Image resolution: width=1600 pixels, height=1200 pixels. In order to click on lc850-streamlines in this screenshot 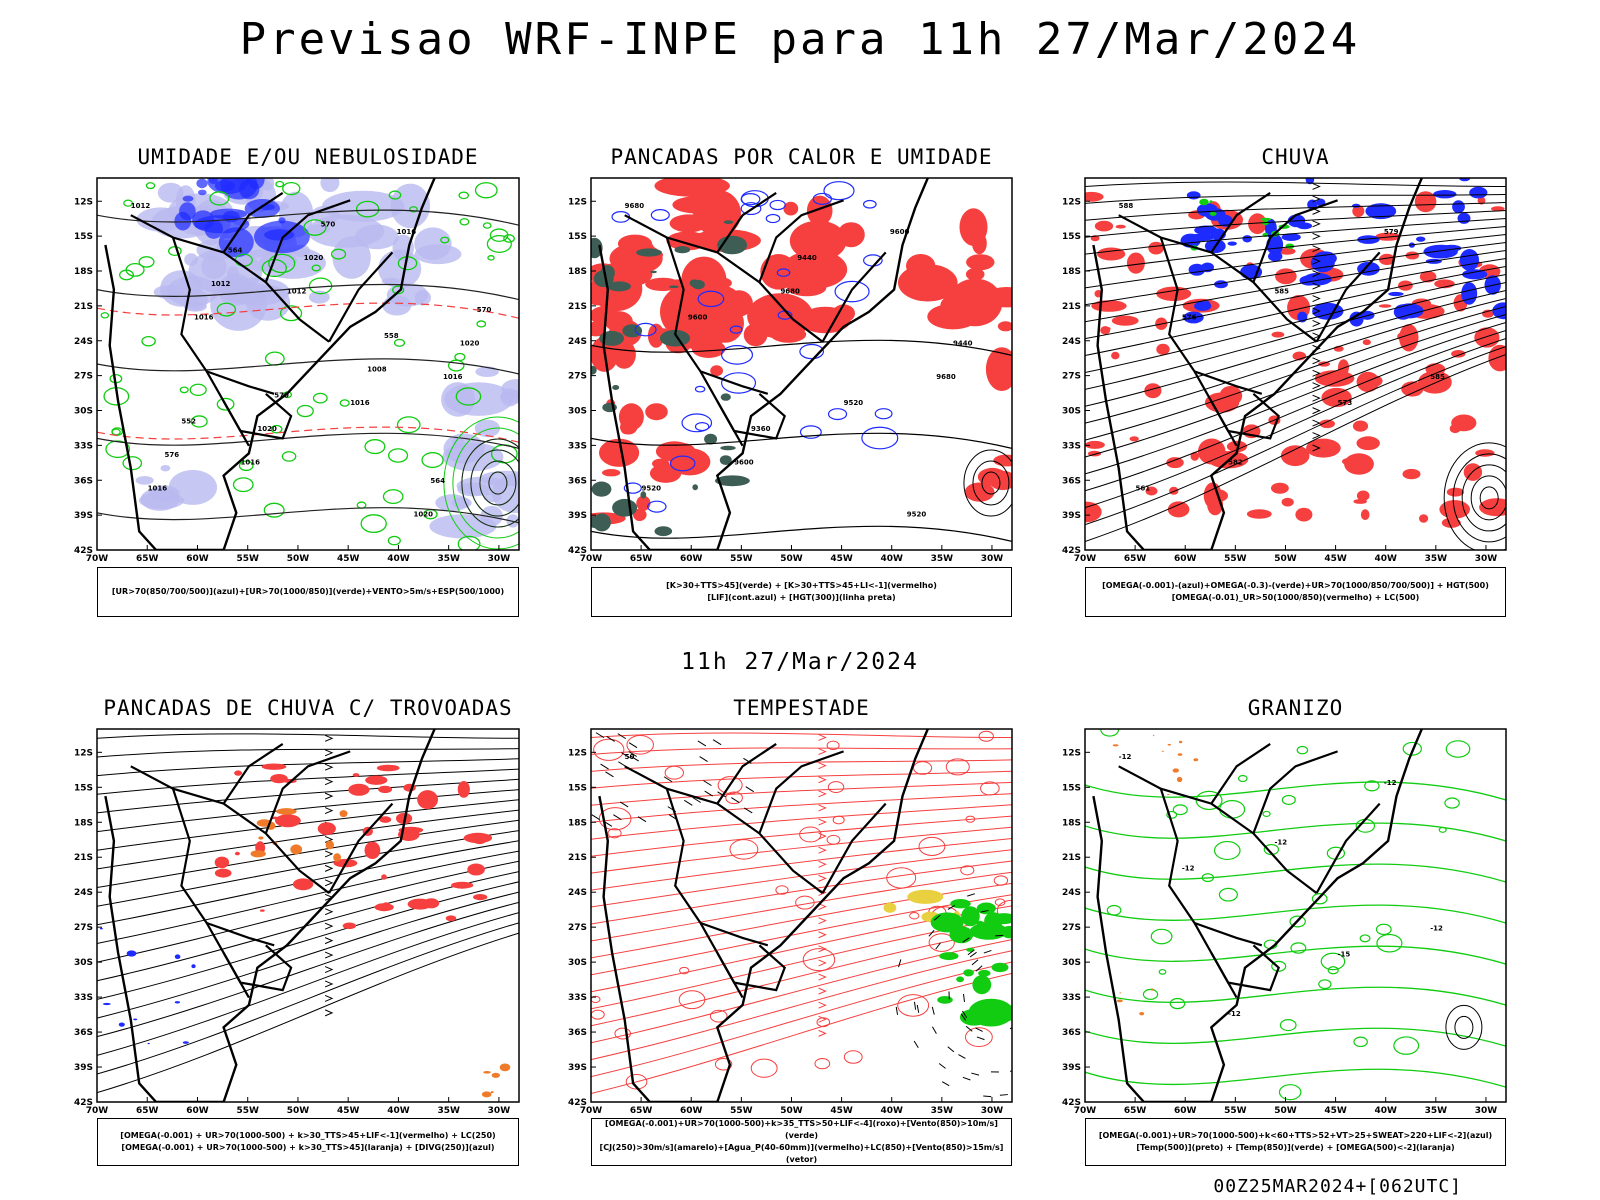, I will do `click(801, 913)`.